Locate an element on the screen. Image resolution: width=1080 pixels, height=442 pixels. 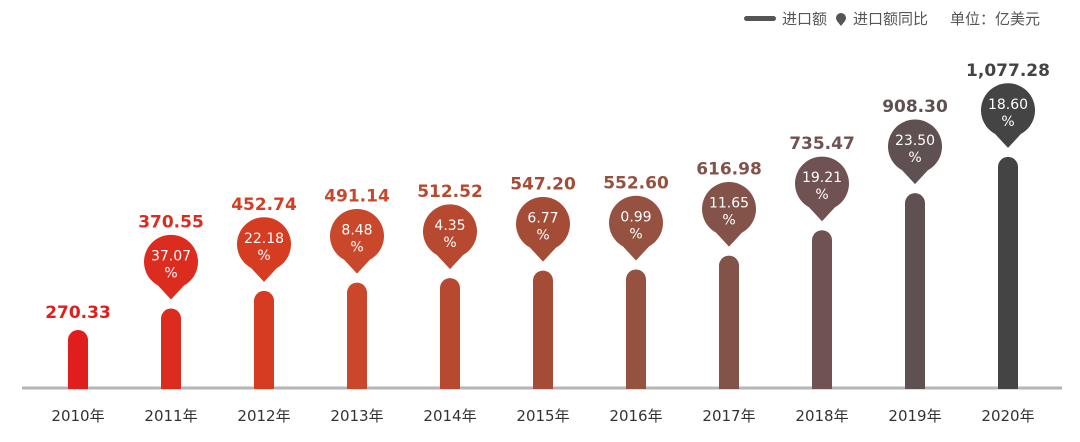
x-tick-label-9: 2019年 is located at coordinates (914, 416).